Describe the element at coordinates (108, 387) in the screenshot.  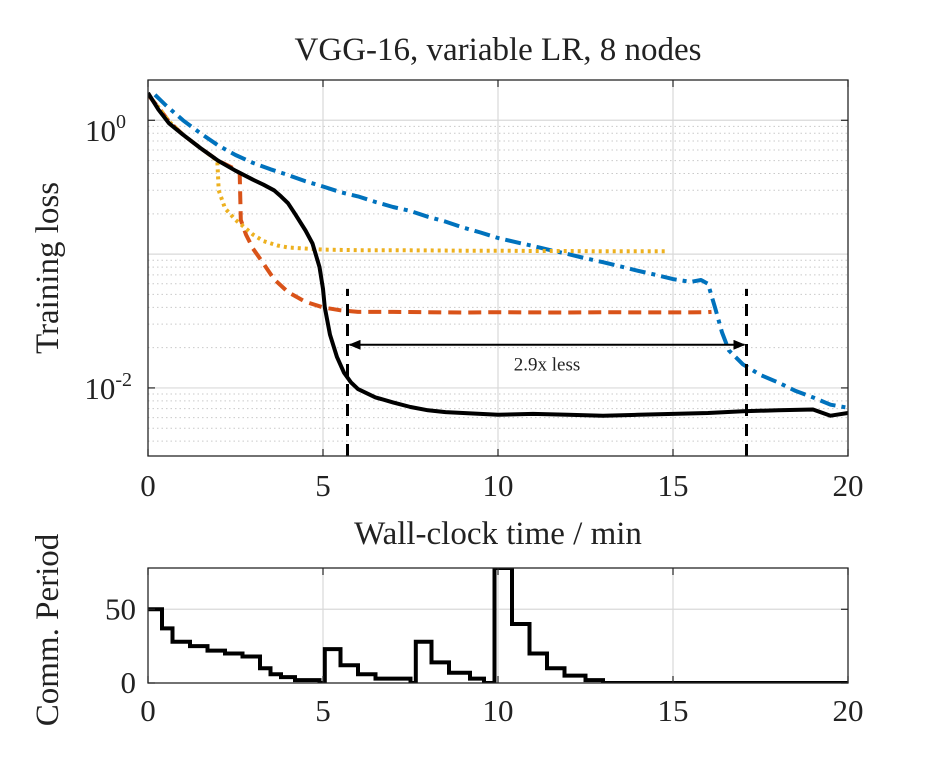
I see `y-tick-label-10e-2: 10⁻²` at that location.